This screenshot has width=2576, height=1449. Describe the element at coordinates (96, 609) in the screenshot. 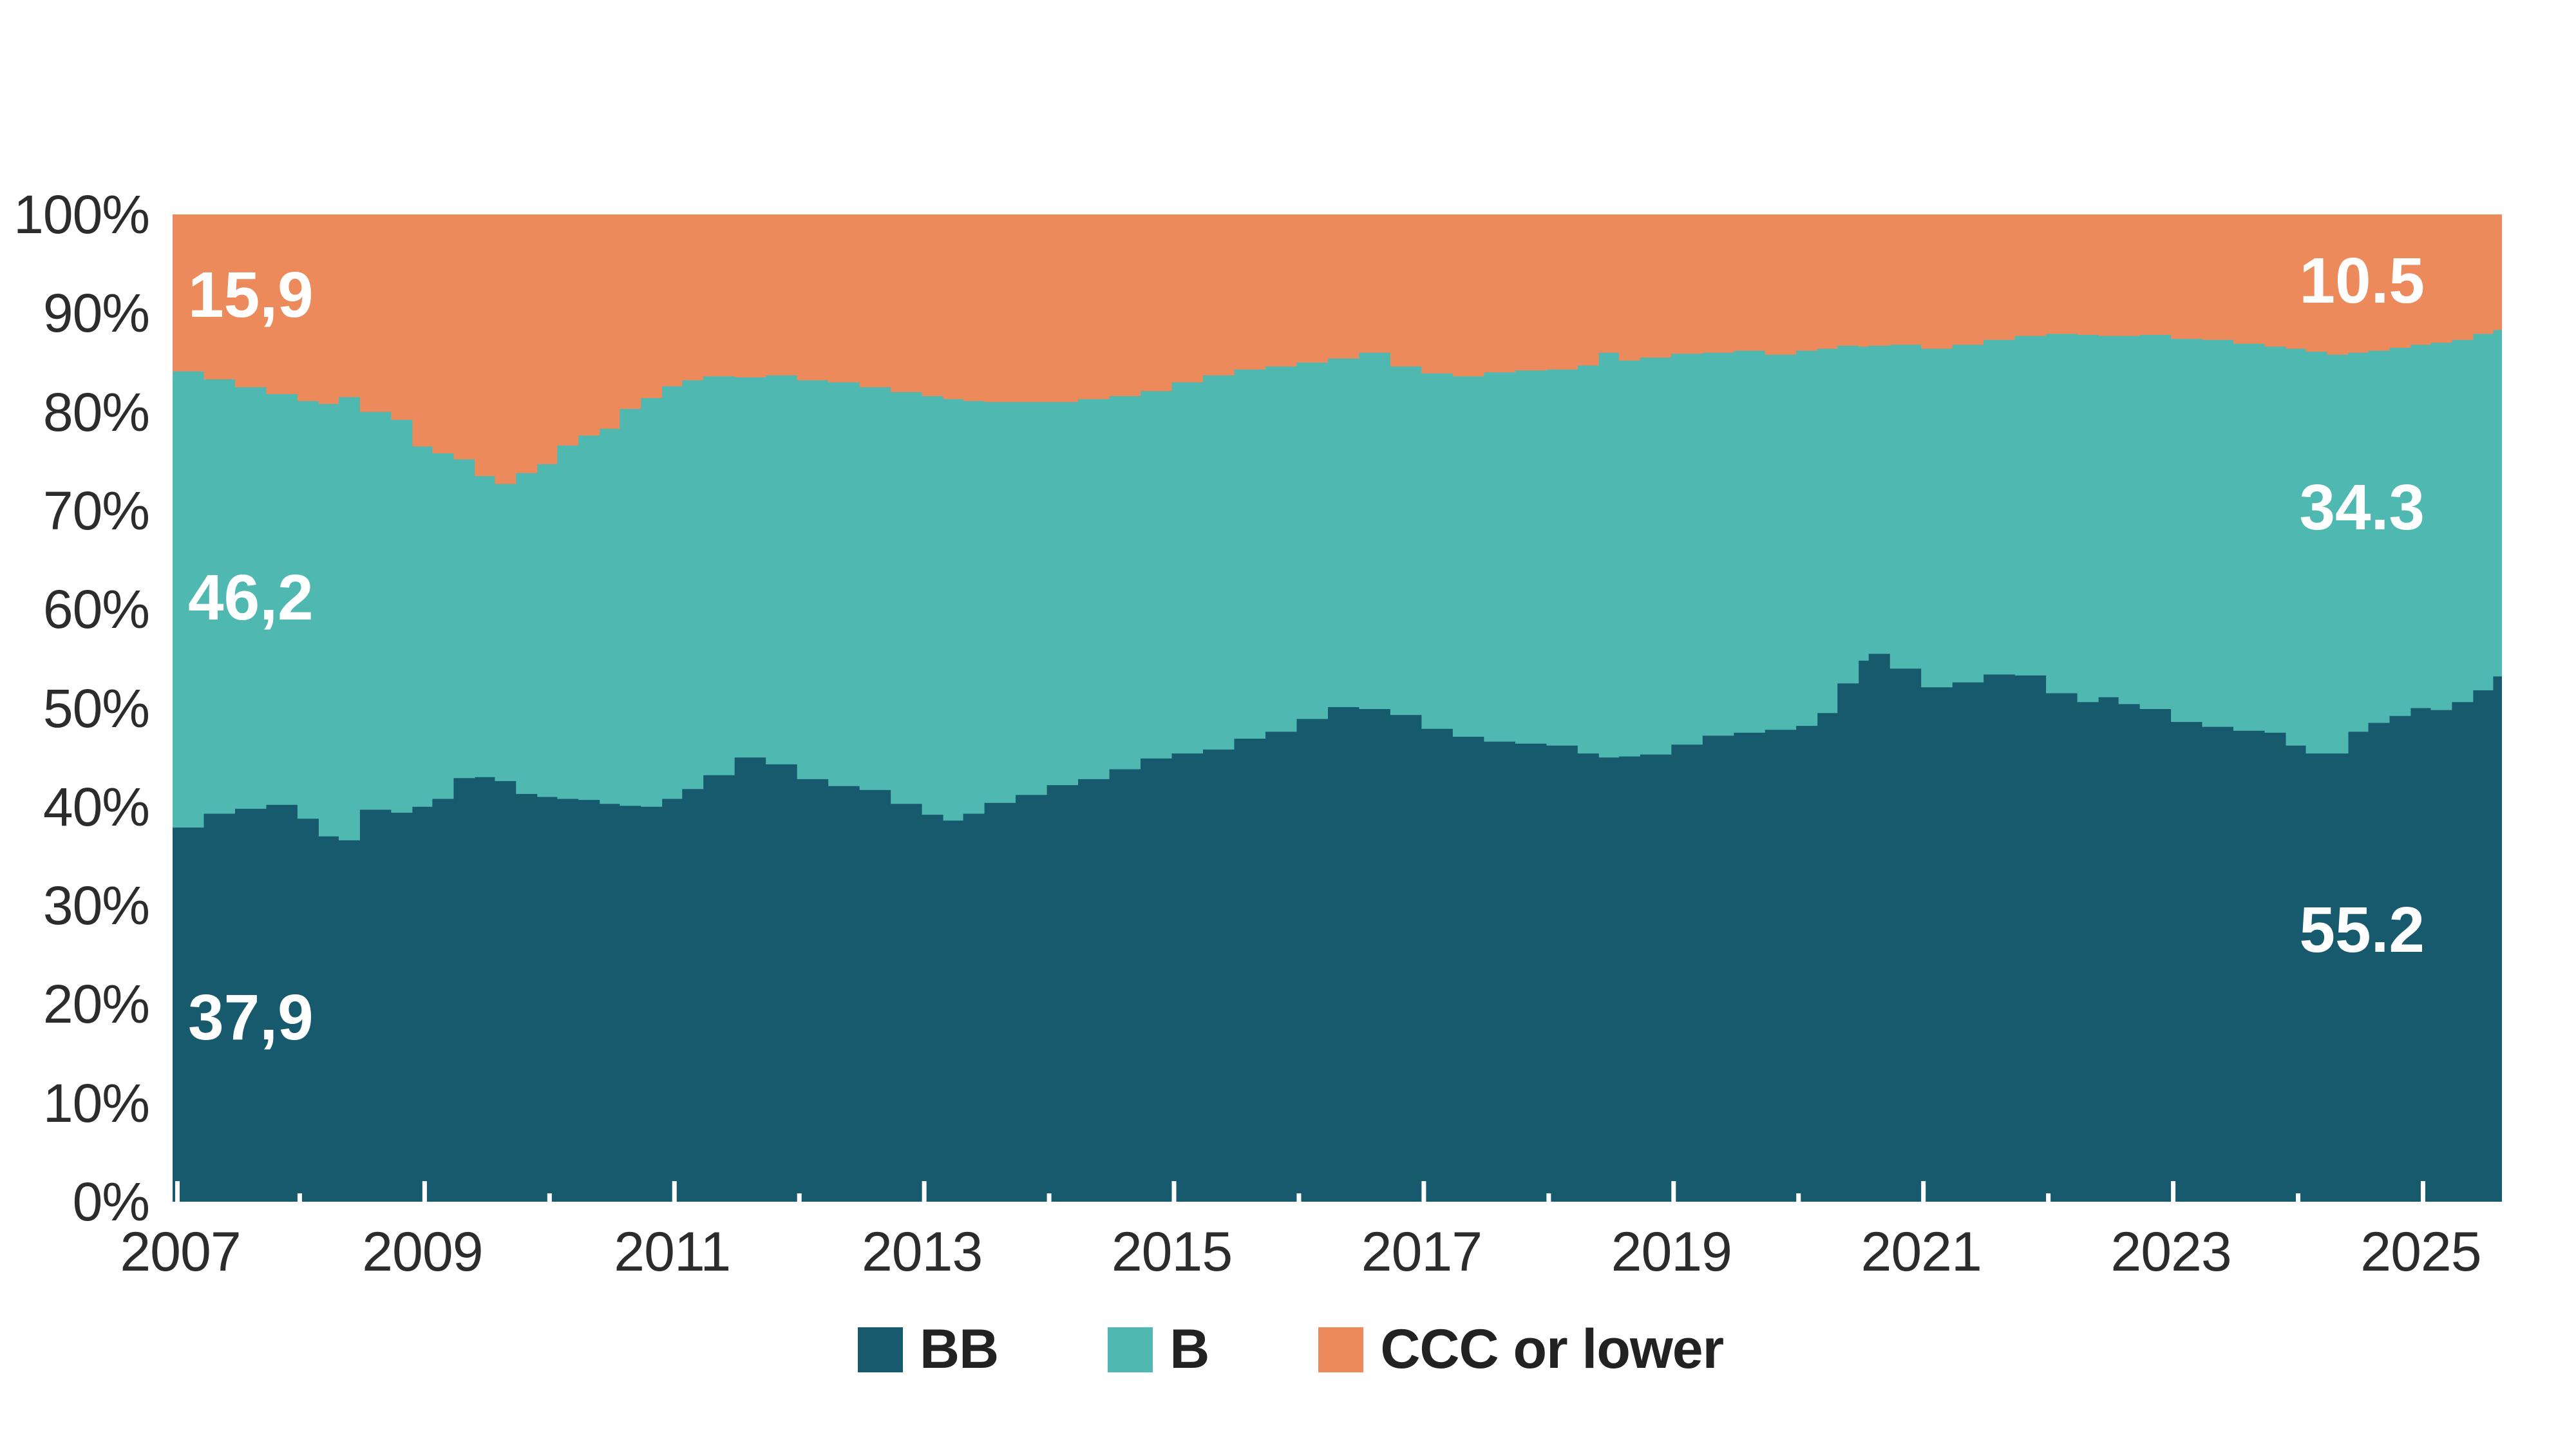

I see `y-axis-label: 60%` at that location.